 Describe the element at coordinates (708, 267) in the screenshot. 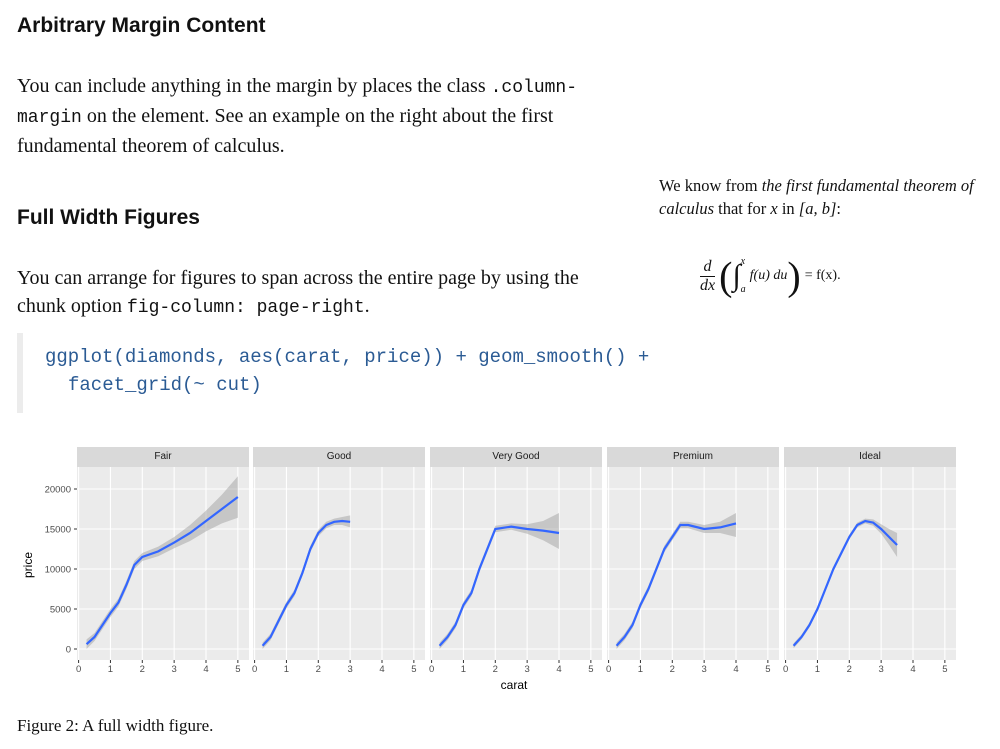

I see `numerator: d` at that location.